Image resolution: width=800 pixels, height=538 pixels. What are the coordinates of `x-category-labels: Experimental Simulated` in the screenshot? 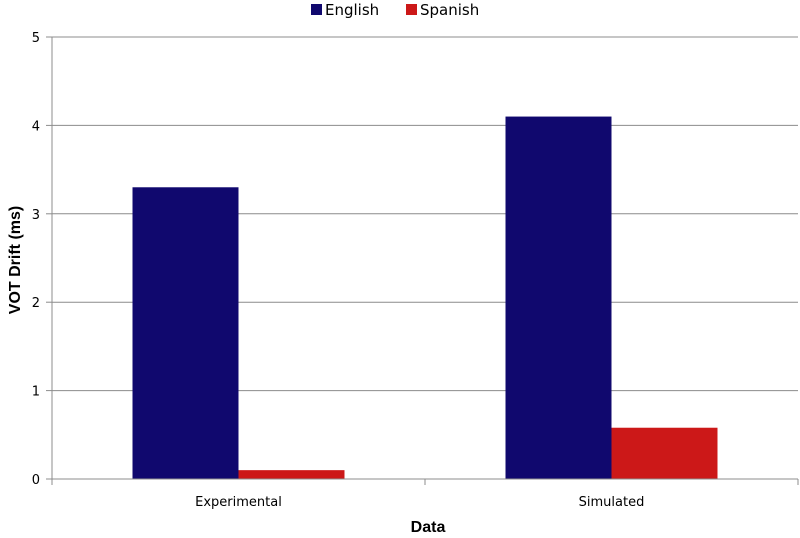 It's located at (419, 502).